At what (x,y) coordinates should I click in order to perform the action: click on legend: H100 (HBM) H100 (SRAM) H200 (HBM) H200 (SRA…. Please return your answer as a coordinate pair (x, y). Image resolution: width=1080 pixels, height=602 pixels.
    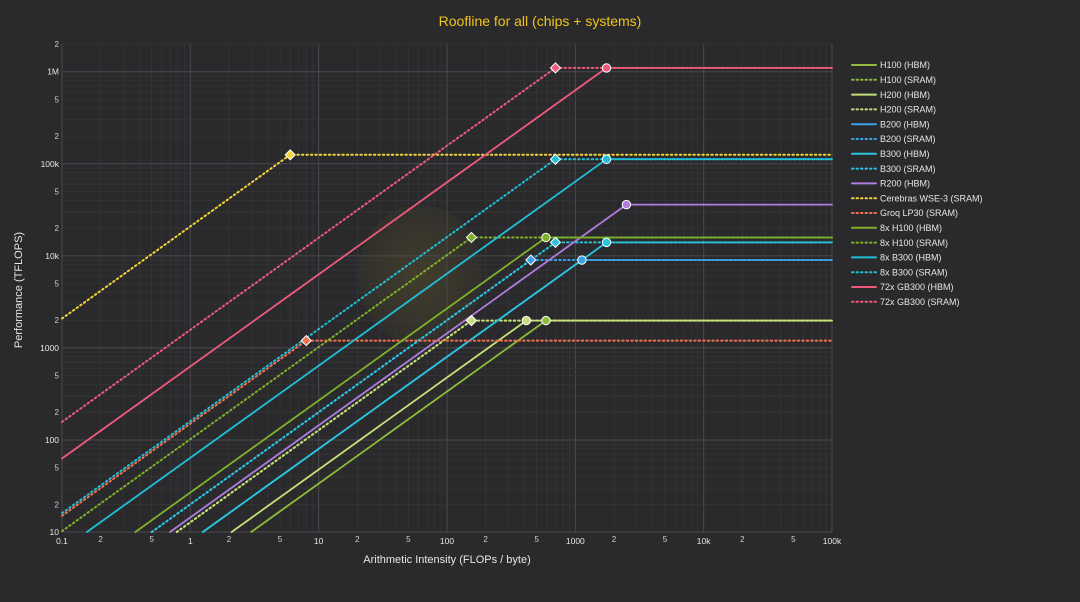
    Looking at the image, I should click on (917, 183).